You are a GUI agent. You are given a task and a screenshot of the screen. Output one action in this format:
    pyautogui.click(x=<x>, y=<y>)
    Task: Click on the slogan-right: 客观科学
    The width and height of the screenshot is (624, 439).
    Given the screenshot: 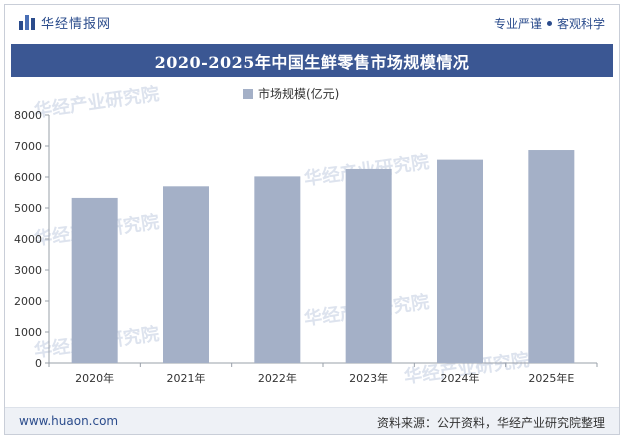 What is the action you would take?
    pyautogui.click(x=580, y=24)
    